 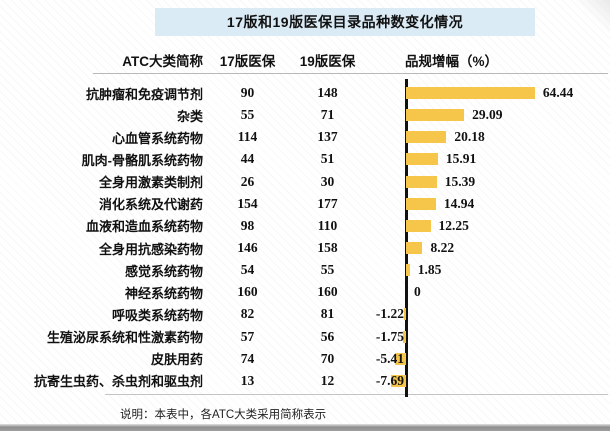 What do you see at coordinates (247, 248) in the screenshot?
I see `v17-value: 146` at bounding box center [247, 248].